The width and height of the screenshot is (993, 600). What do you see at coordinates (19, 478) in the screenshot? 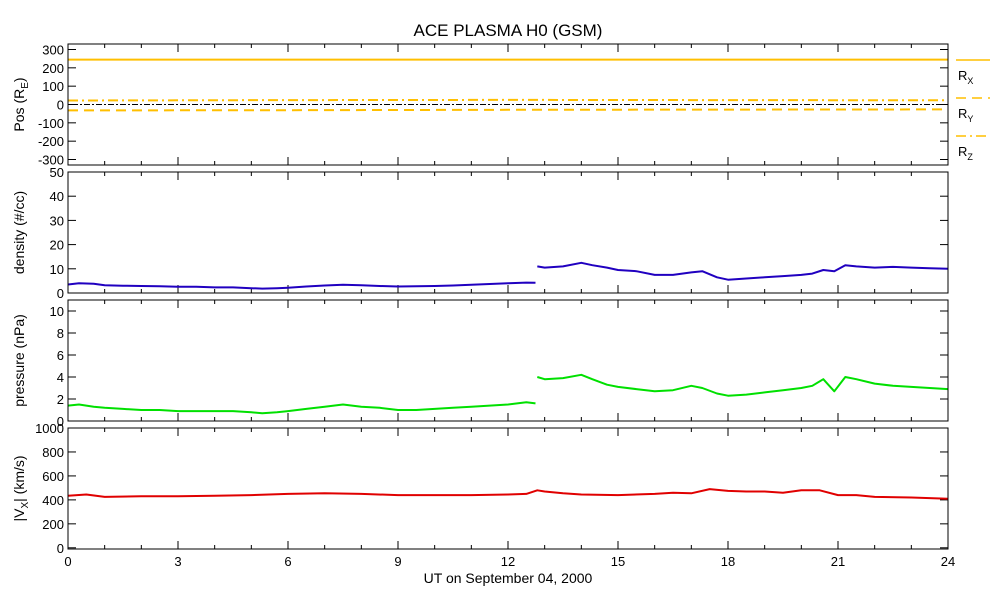
I see `y-axis-label-tail: | (km/s)` at bounding box center [19, 478].